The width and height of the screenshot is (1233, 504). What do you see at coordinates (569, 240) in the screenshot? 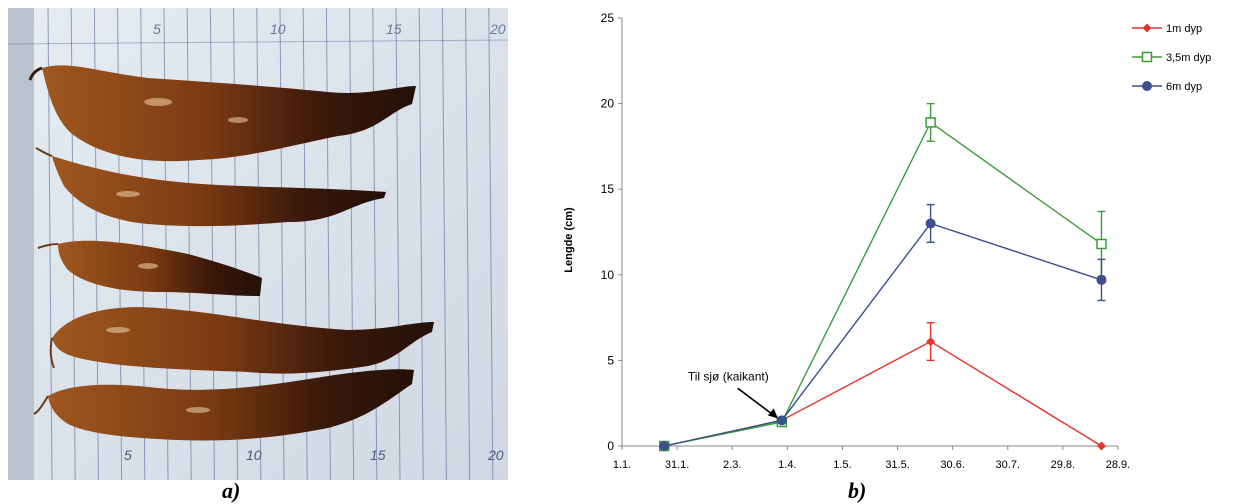
I see `y-axis-label: Lengde (cm)` at bounding box center [569, 240].